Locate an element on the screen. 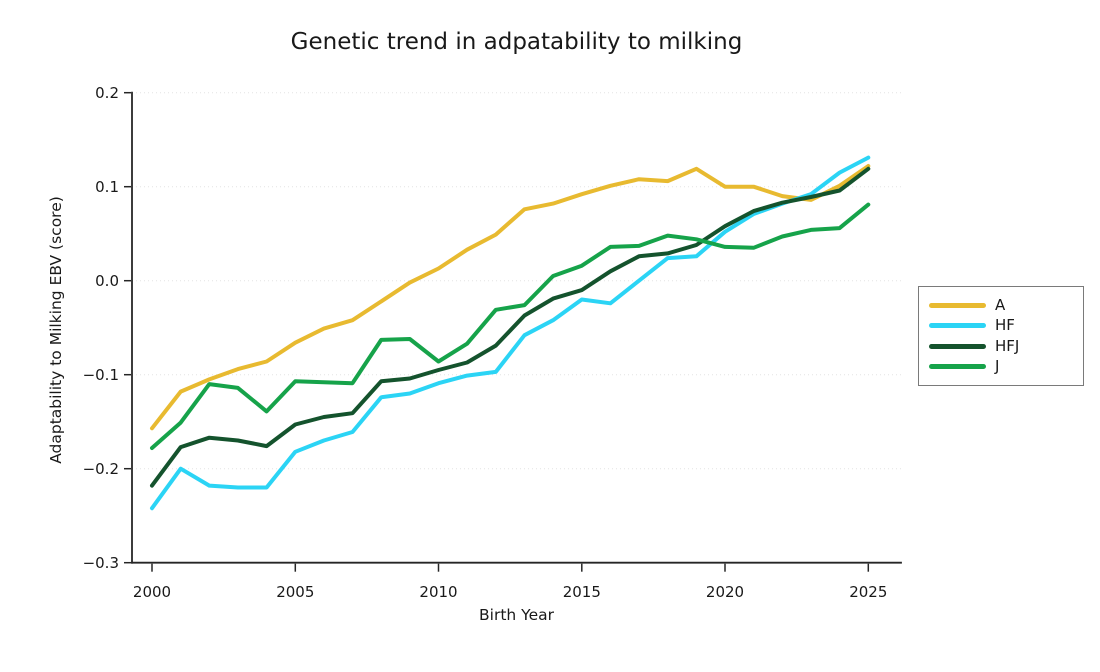  x-tick-label: 2020 is located at coordinates (725, 592).